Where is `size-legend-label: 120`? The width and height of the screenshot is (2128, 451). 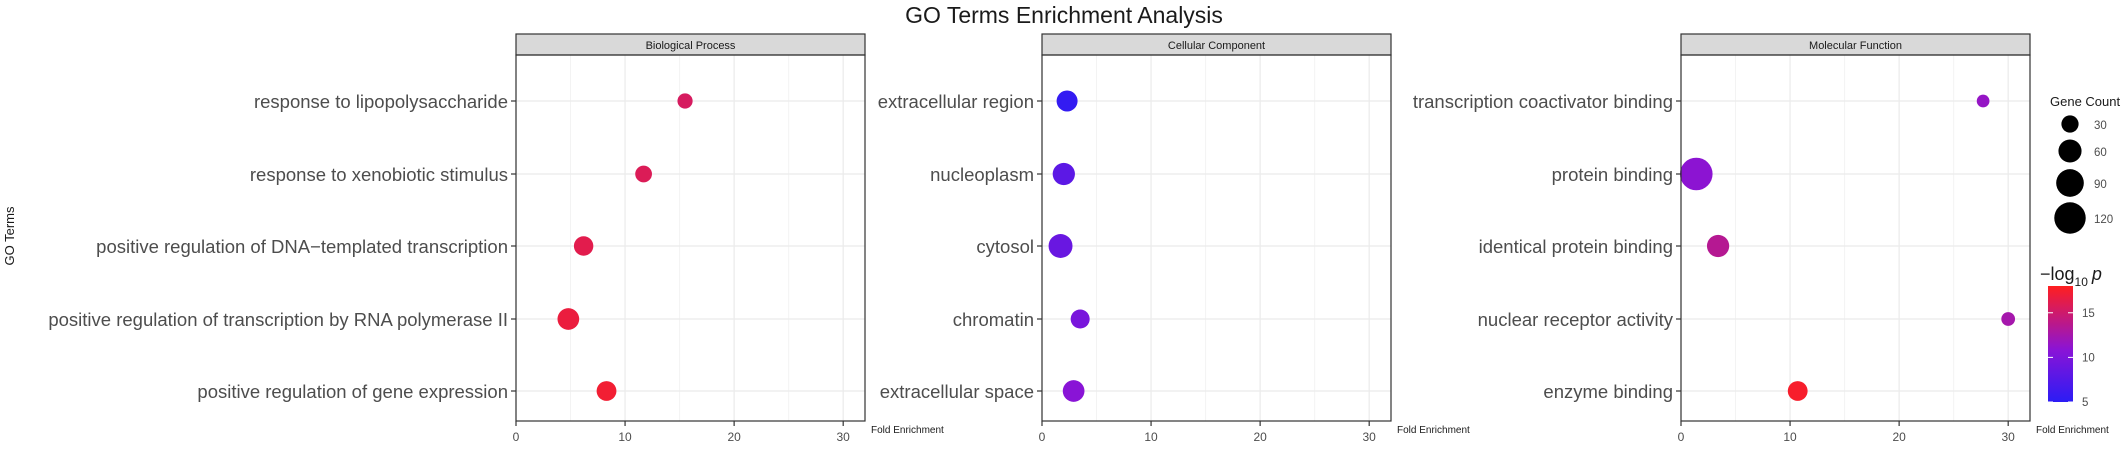
size-legend-label: 120 is located at coordinates (2103, 220).